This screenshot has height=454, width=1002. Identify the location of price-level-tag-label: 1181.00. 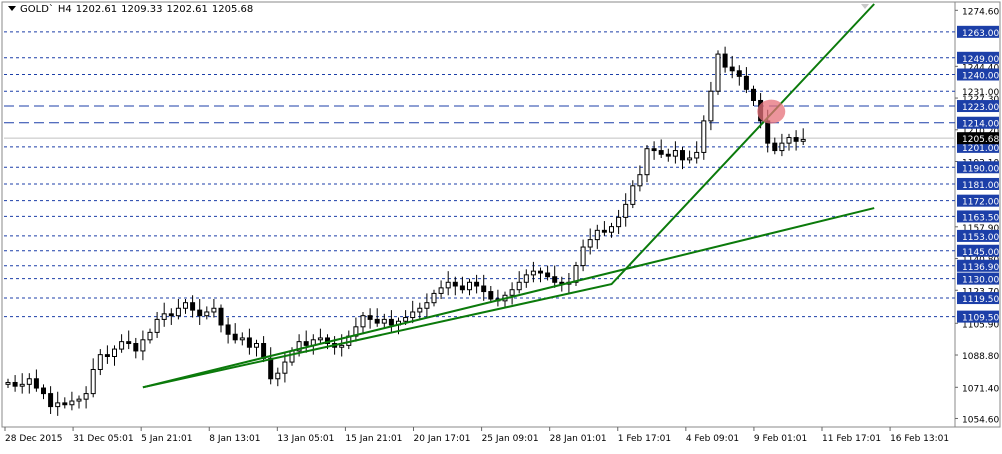
(980, 186).